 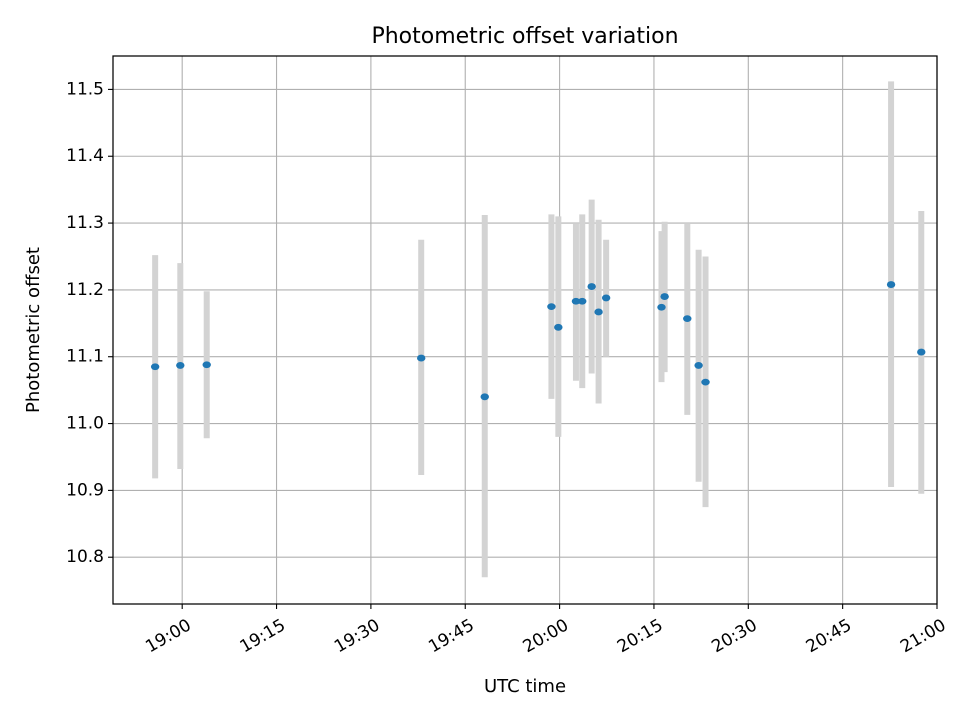 What do you see at coordinates (33, 330) in the screenshot?
I see `y-axis-label: Photometric offset` at bounding box center [33, 330].